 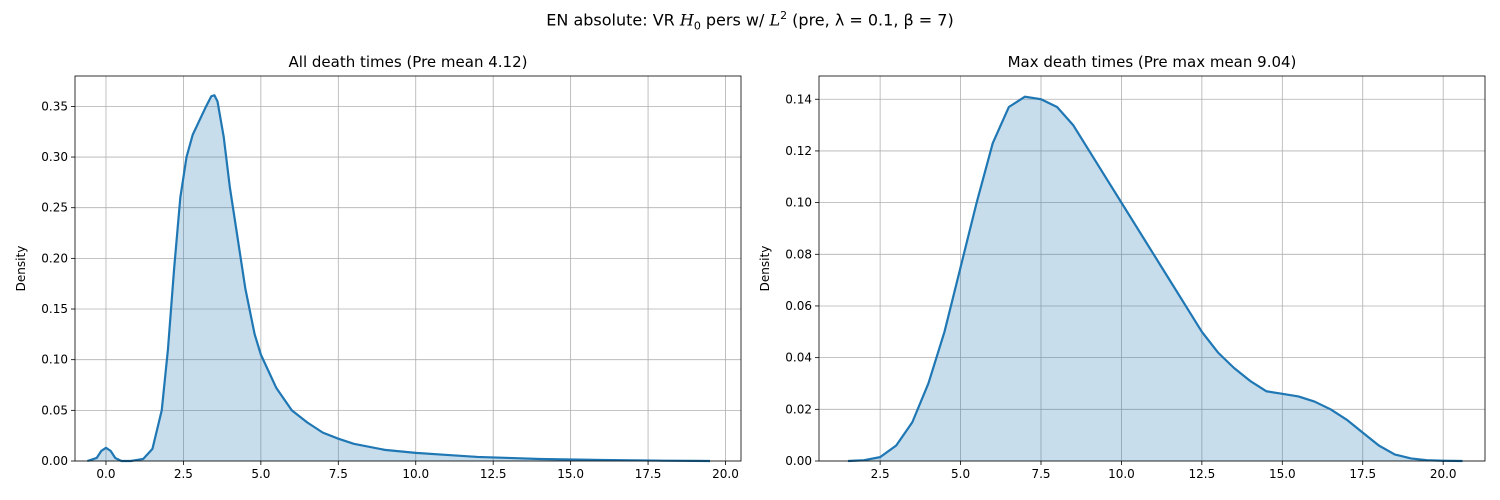 What do you see at coordinates (1152, 62) in the screenshot?
I see `subplot-title: Max death times (Pre max mean 9.04)` at bounding box center [1152, 62].